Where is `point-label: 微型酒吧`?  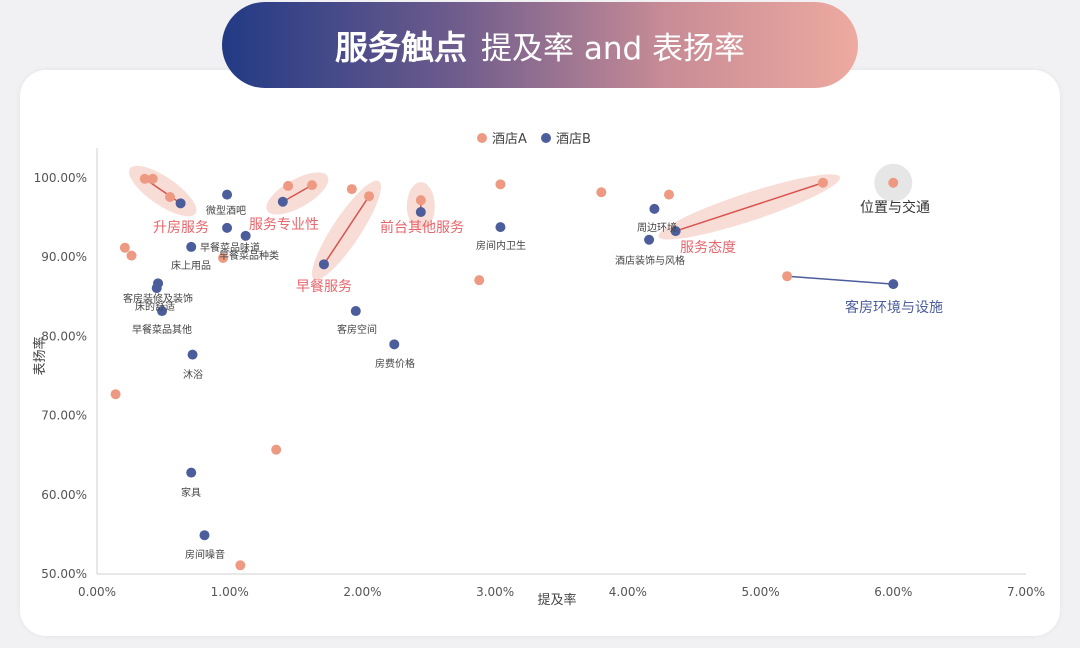 point-label: 微型酒吧 is located at coordinates (226, 210).